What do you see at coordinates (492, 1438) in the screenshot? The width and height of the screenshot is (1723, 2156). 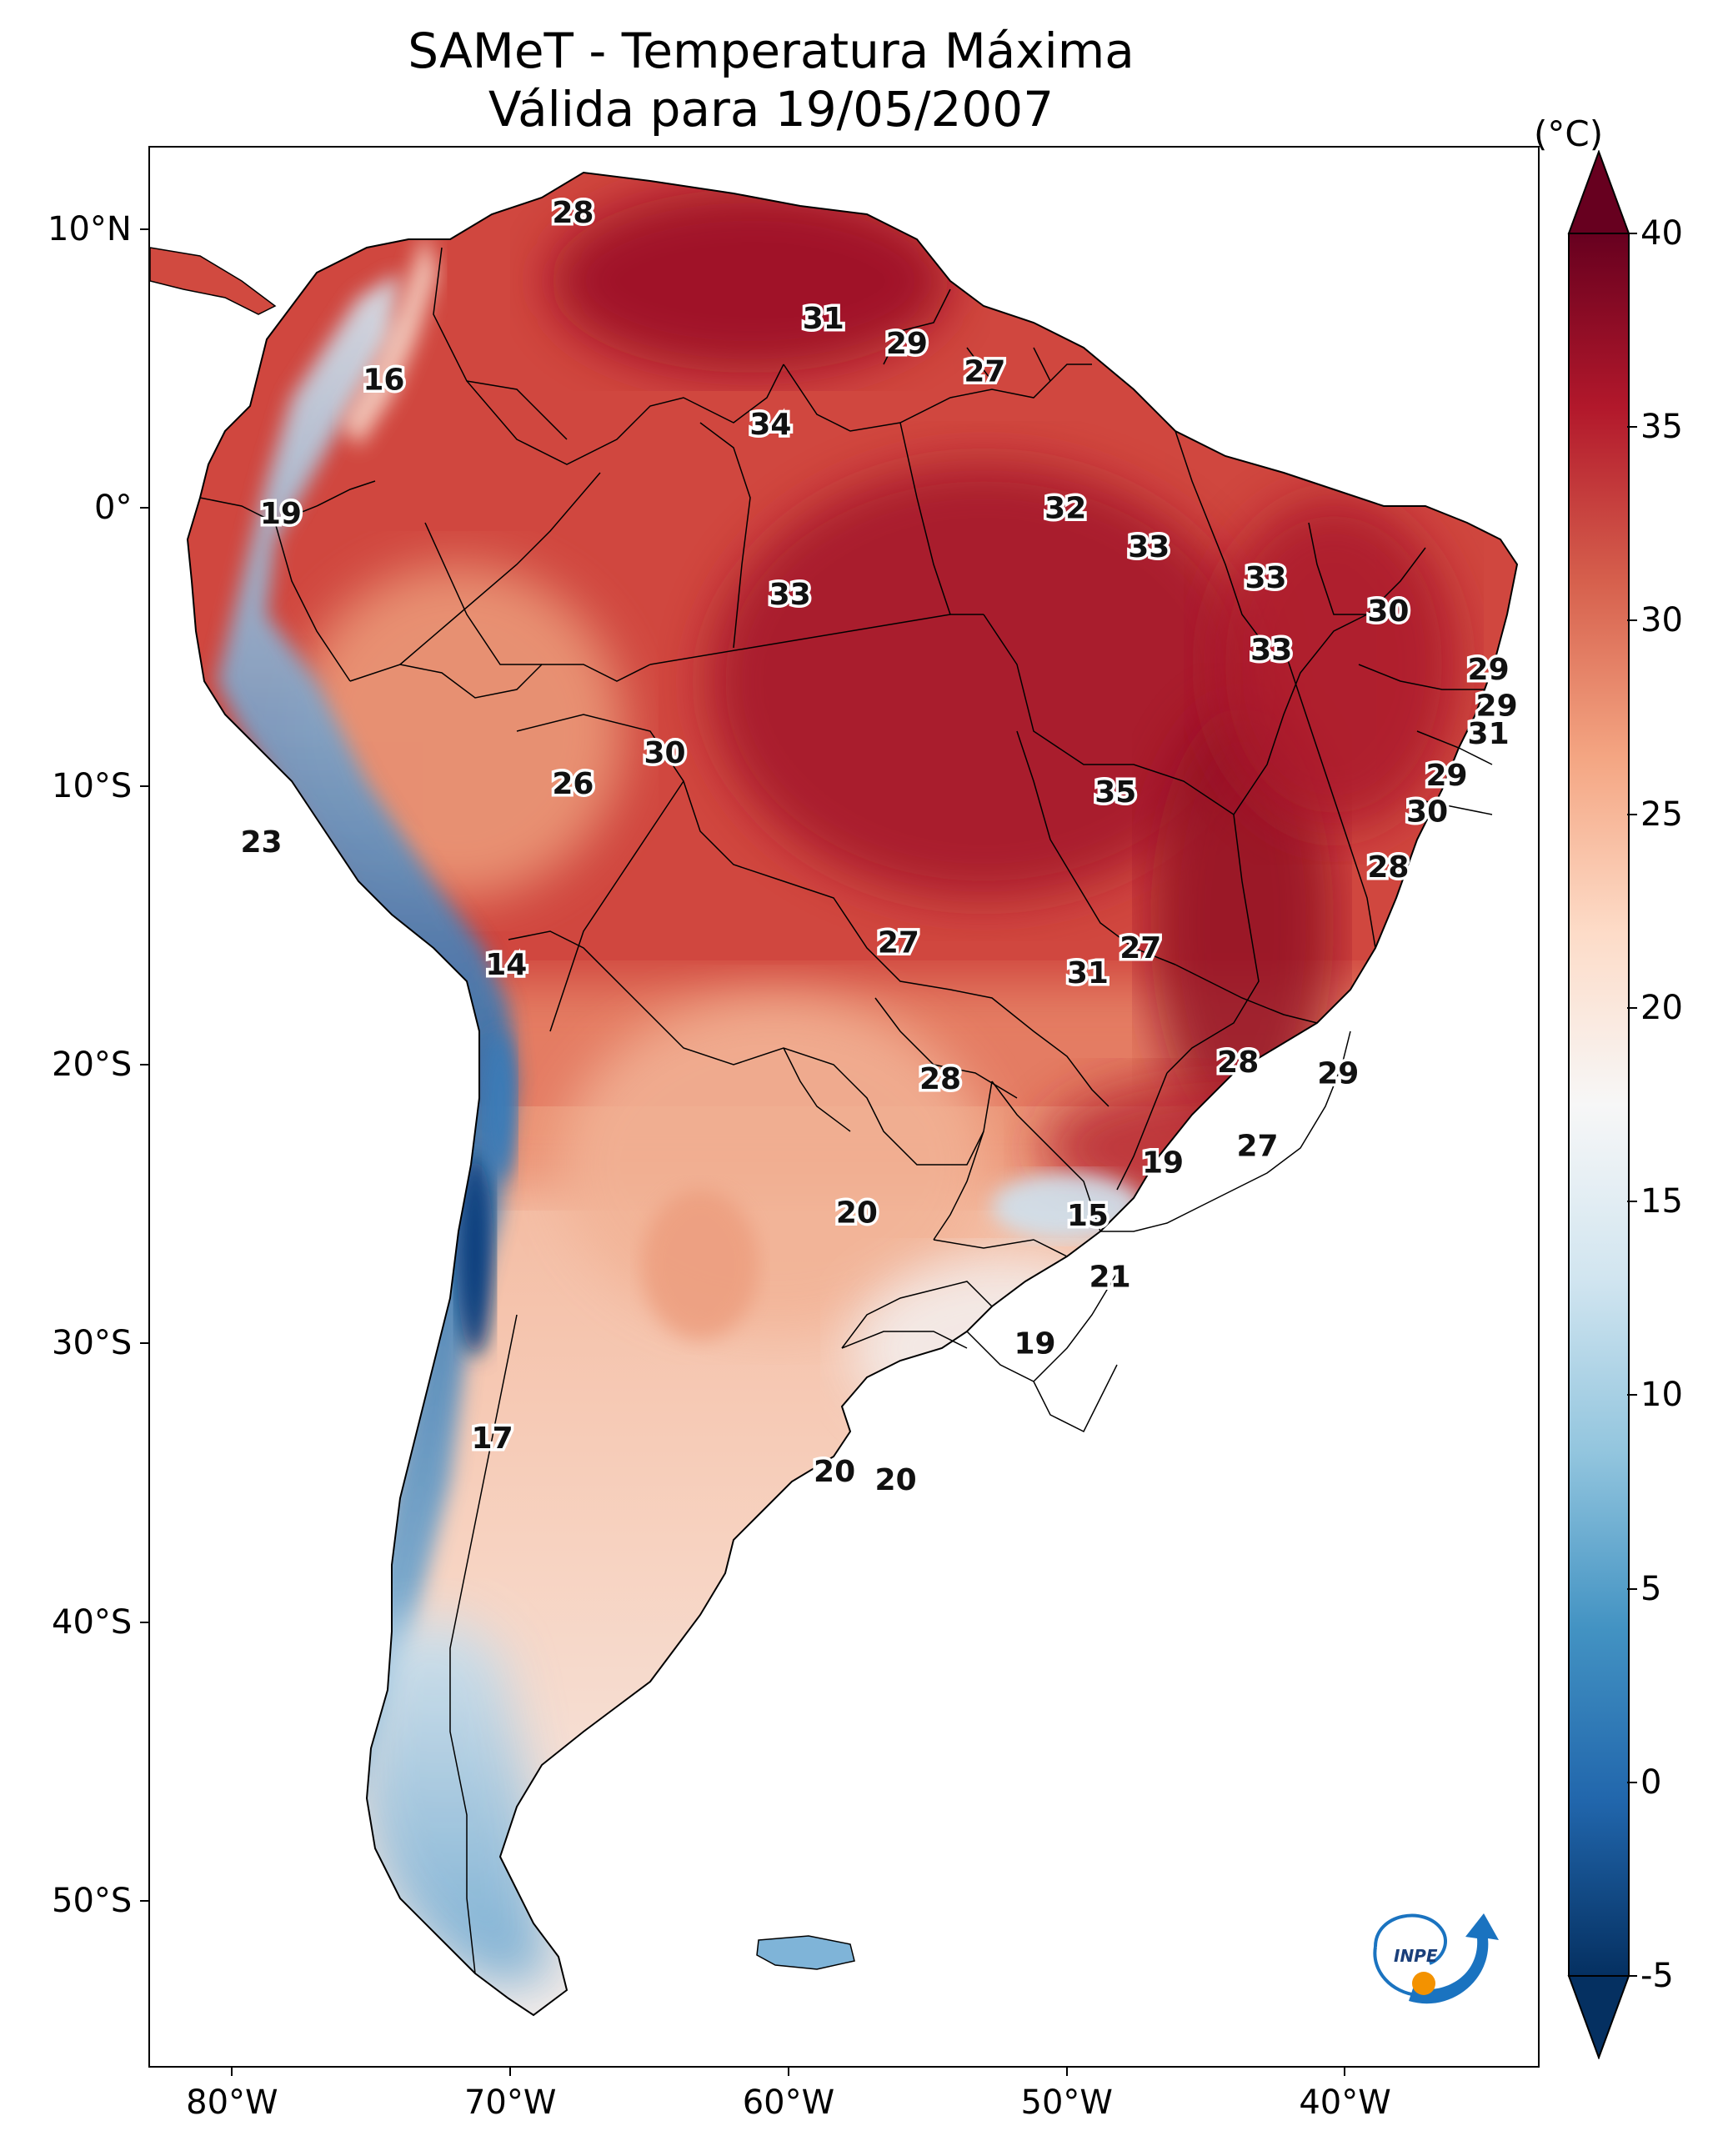 I see `station-label: 17` at bounding box center [492, 1438].